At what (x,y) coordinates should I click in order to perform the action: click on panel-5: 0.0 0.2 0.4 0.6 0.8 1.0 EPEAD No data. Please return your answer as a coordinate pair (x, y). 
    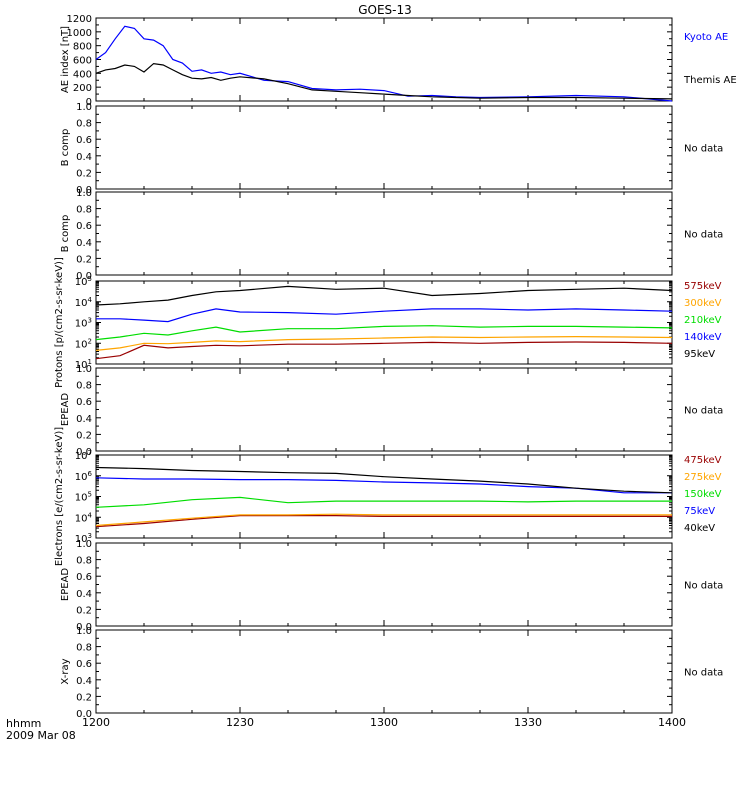
    Looking at the image, I should click on (391, 411).